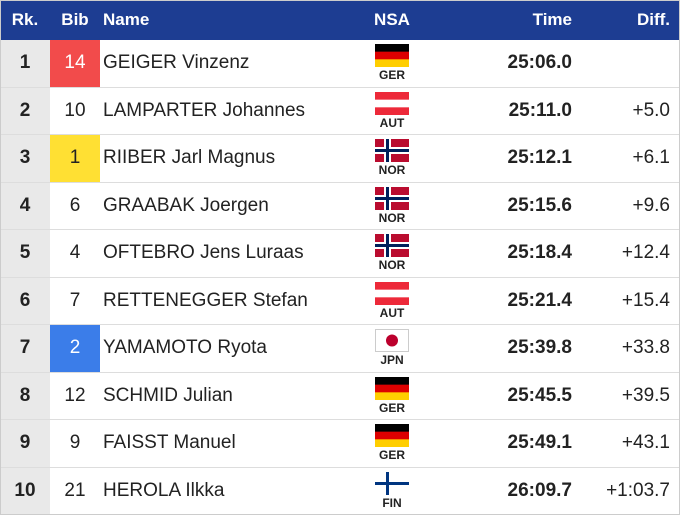 This screenshot has width=680, height=515. What do you see at coordinates (653, 19) in the screenshot?
I see `column-header: Diff.` at bounding box center [653, 19].